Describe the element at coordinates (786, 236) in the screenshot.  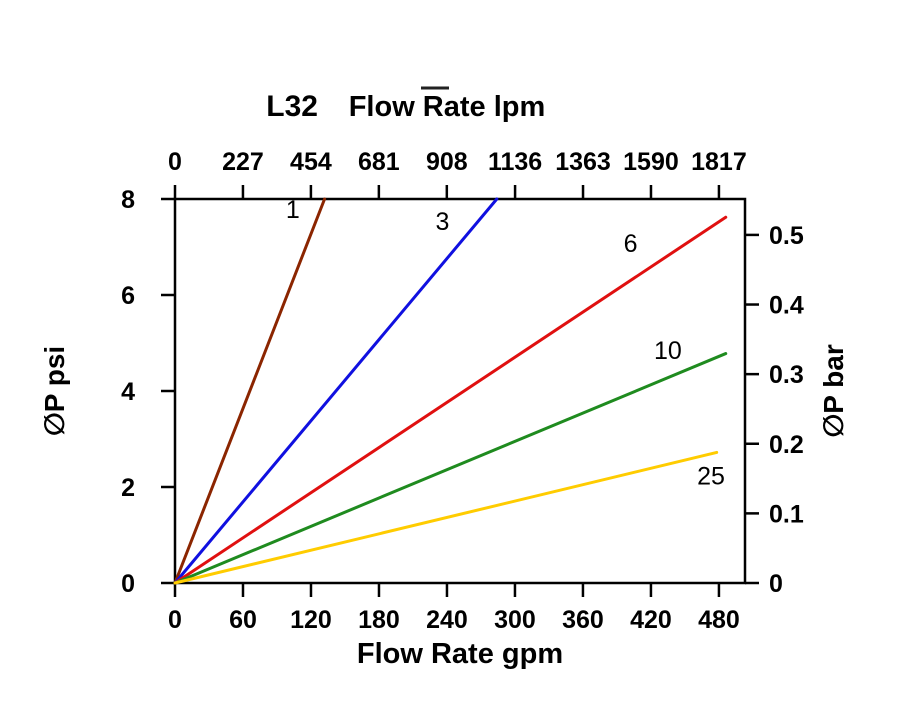
I see `y-right-tick-label: 0.5` at that location.